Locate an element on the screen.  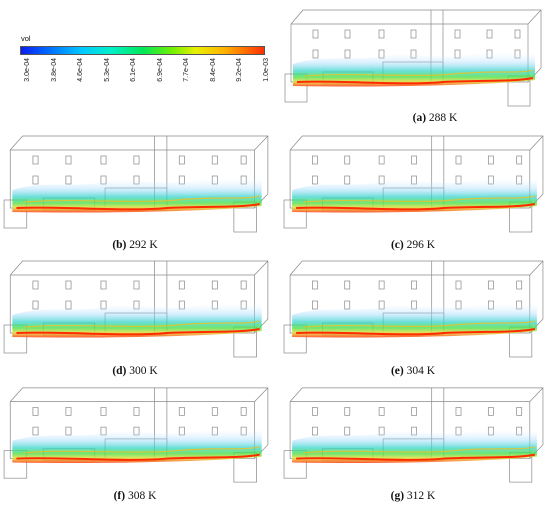
colorbar-tick-label: 7.7e-04 is located at coordinates (187, 70).